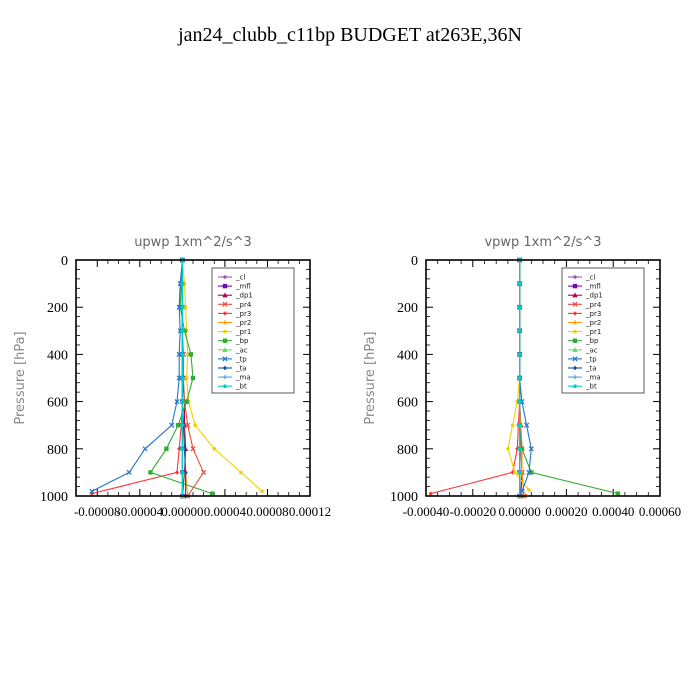 The height and width of the screenshot is (700, 700). Describe the element at coordinates (140, 511) in the screenshot. I see `x-tick-label: -0.00004` at that location.